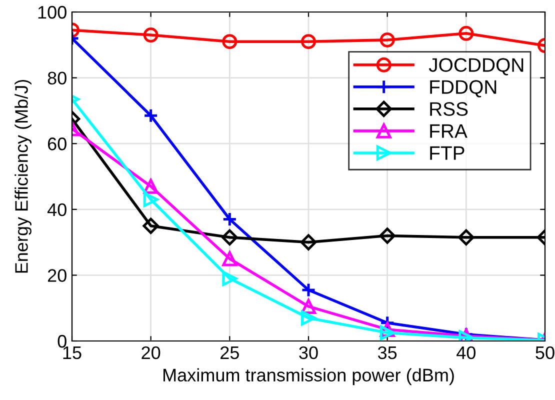 The width and height of the screenshot is (555, 400). I want to click on x-tick-label: 30, so click(308, 353).